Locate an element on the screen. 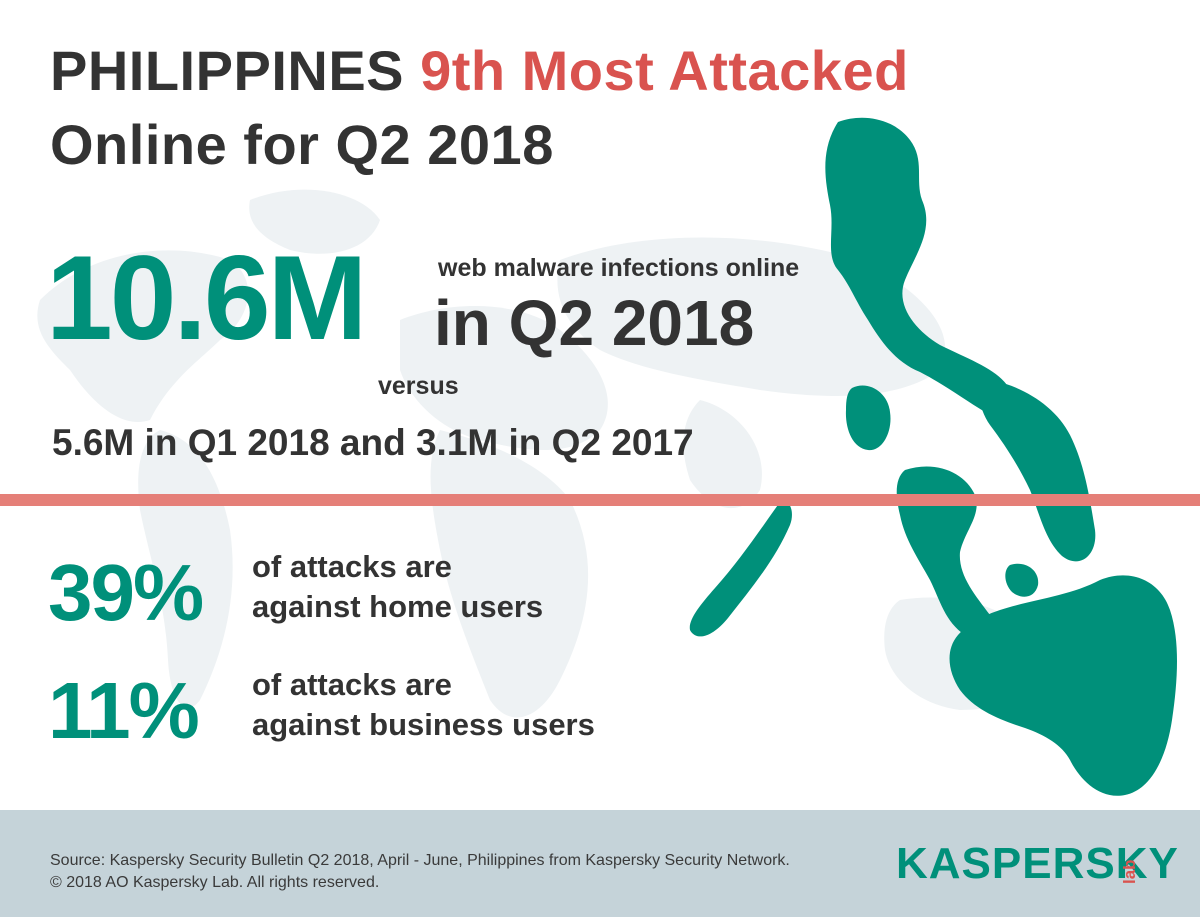 This screenshot has width=1200, height=917. home-users-description: of attacks are against home users is located at coordinates (397, 587).